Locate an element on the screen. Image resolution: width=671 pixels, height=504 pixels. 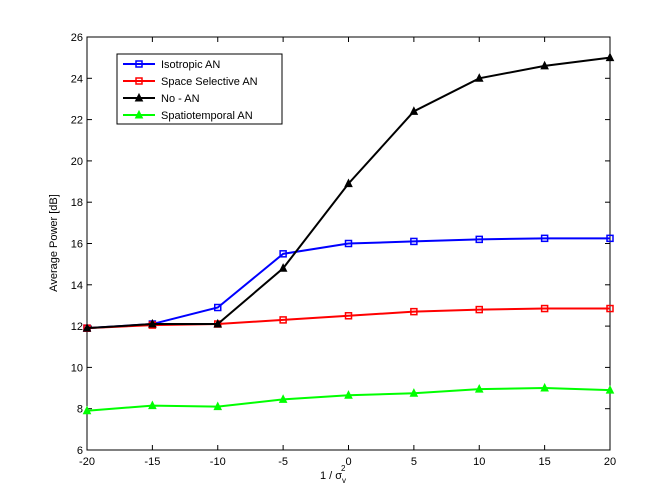
y-tick-label: 6 is located at coordinates (80, 451).